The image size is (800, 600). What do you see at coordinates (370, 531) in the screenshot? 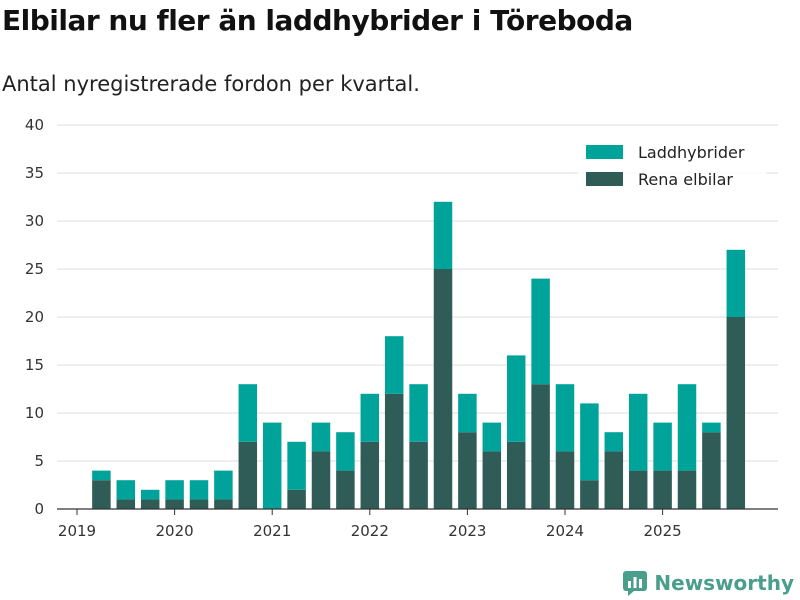
I see `x-tick-label-2022: 2022` at bounding box center [370, 531].